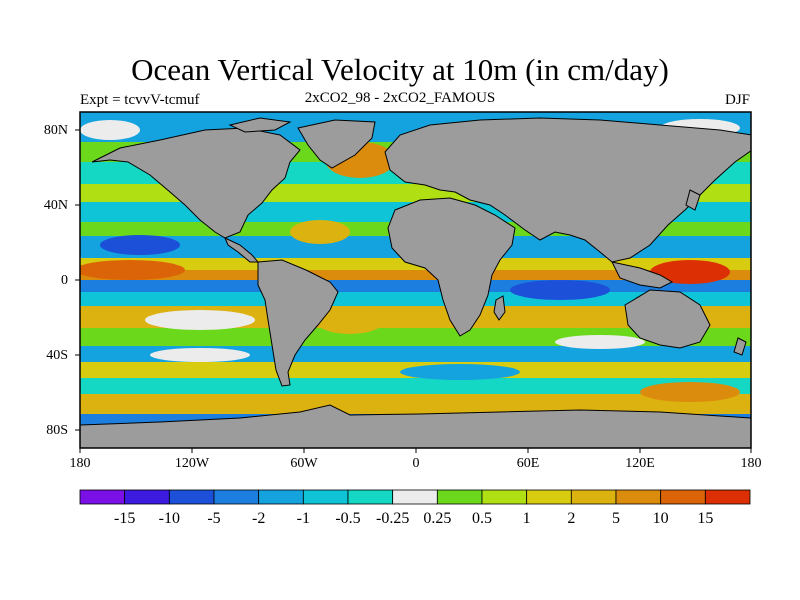 Image resolution: width=800 pixels, height=600 pixels. Describe the element at coordinates (57, 355) in the screenshot. I see `lat-tick-label: 40S` at that location.